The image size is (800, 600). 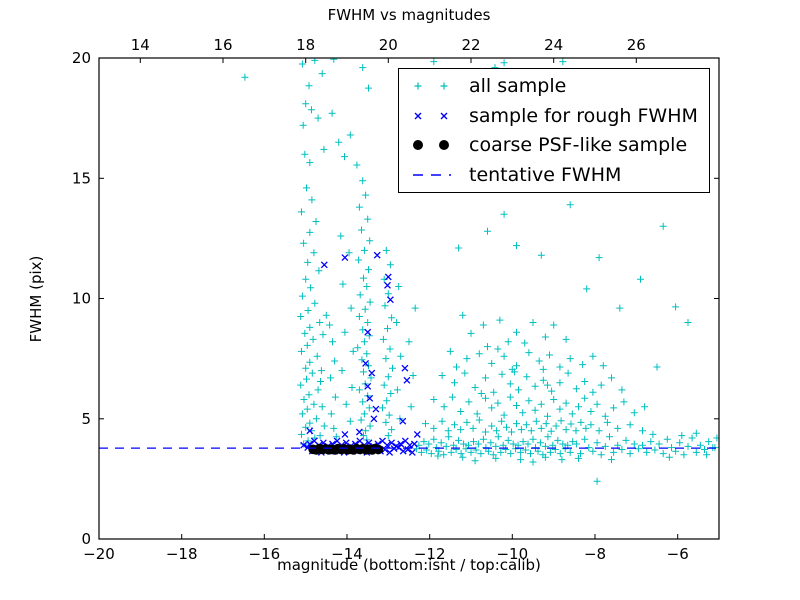 I want to click on legend-row-rough-fwhm: sample for rough FWHM, so click(x=554, y=115).